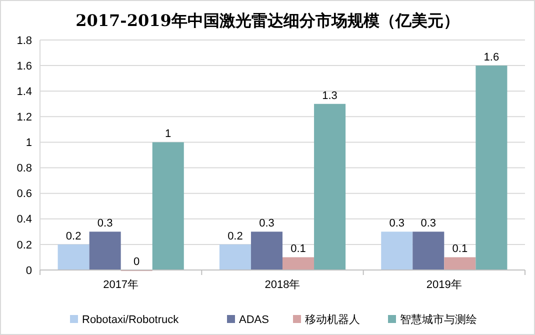  I want to click on y-tick-label: 1.6, so click(24, 66).